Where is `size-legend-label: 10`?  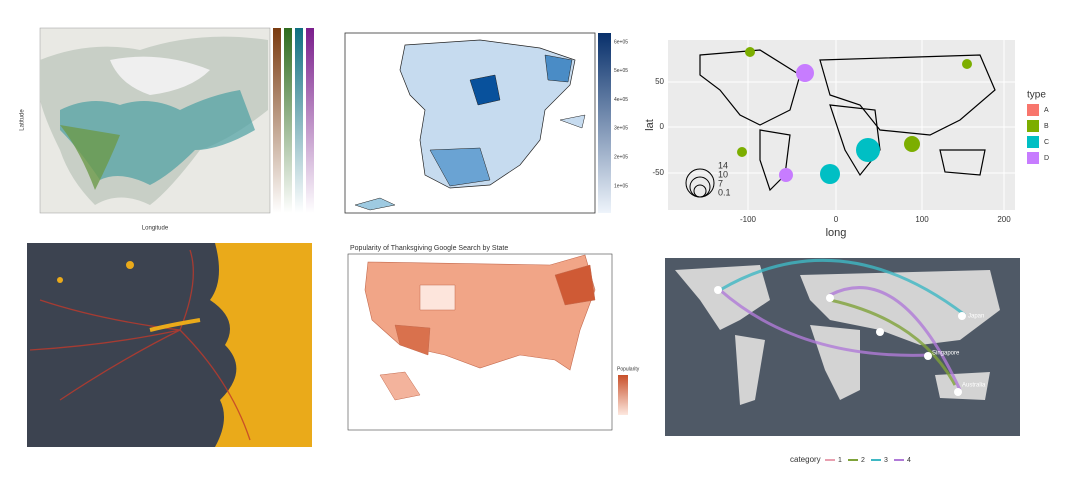 size-legend-label: 10 is located at coordinates (723, 174).